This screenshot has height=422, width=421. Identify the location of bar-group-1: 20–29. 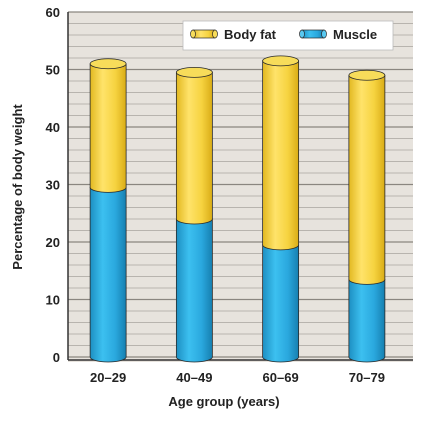
(108, 221).